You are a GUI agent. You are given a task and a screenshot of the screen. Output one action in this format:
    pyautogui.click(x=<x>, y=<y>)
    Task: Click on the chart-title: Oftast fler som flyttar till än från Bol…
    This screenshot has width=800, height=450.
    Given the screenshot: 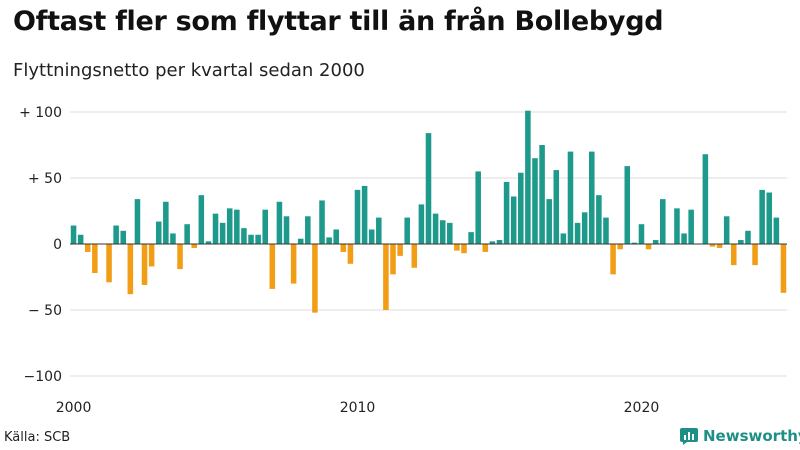 What is the action you would take?
    pyautogui.click(x=338, y=21)
    